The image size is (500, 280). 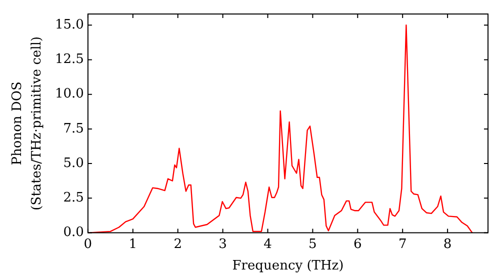 I want to click on y-tick-label: 2.5, so click(x=73, y=198).